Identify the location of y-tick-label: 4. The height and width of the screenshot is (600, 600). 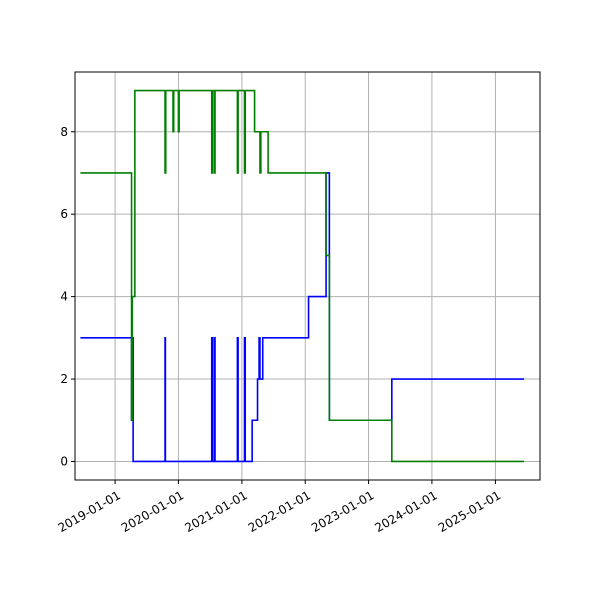
(64, 297).